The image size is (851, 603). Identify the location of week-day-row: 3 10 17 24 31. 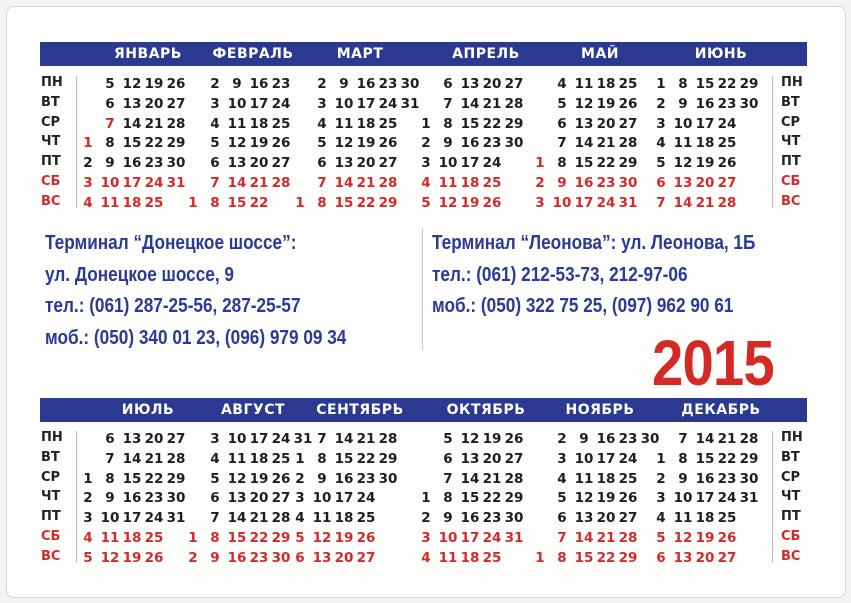
(132, 182).